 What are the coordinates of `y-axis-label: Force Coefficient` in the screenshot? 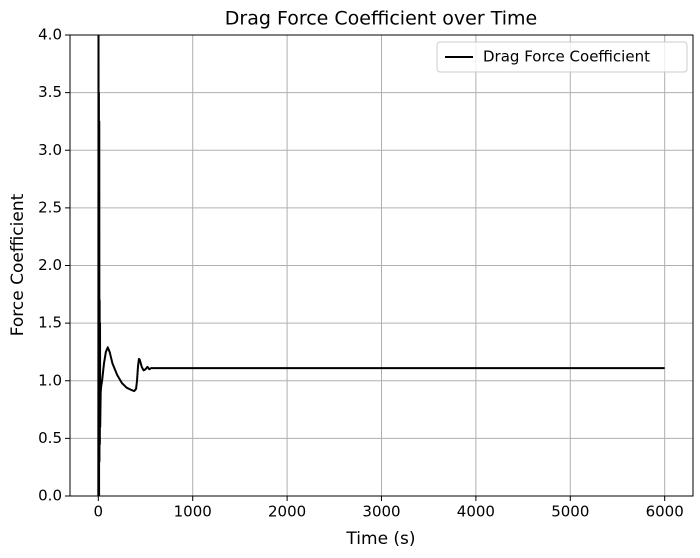 It's located at (18, 264).